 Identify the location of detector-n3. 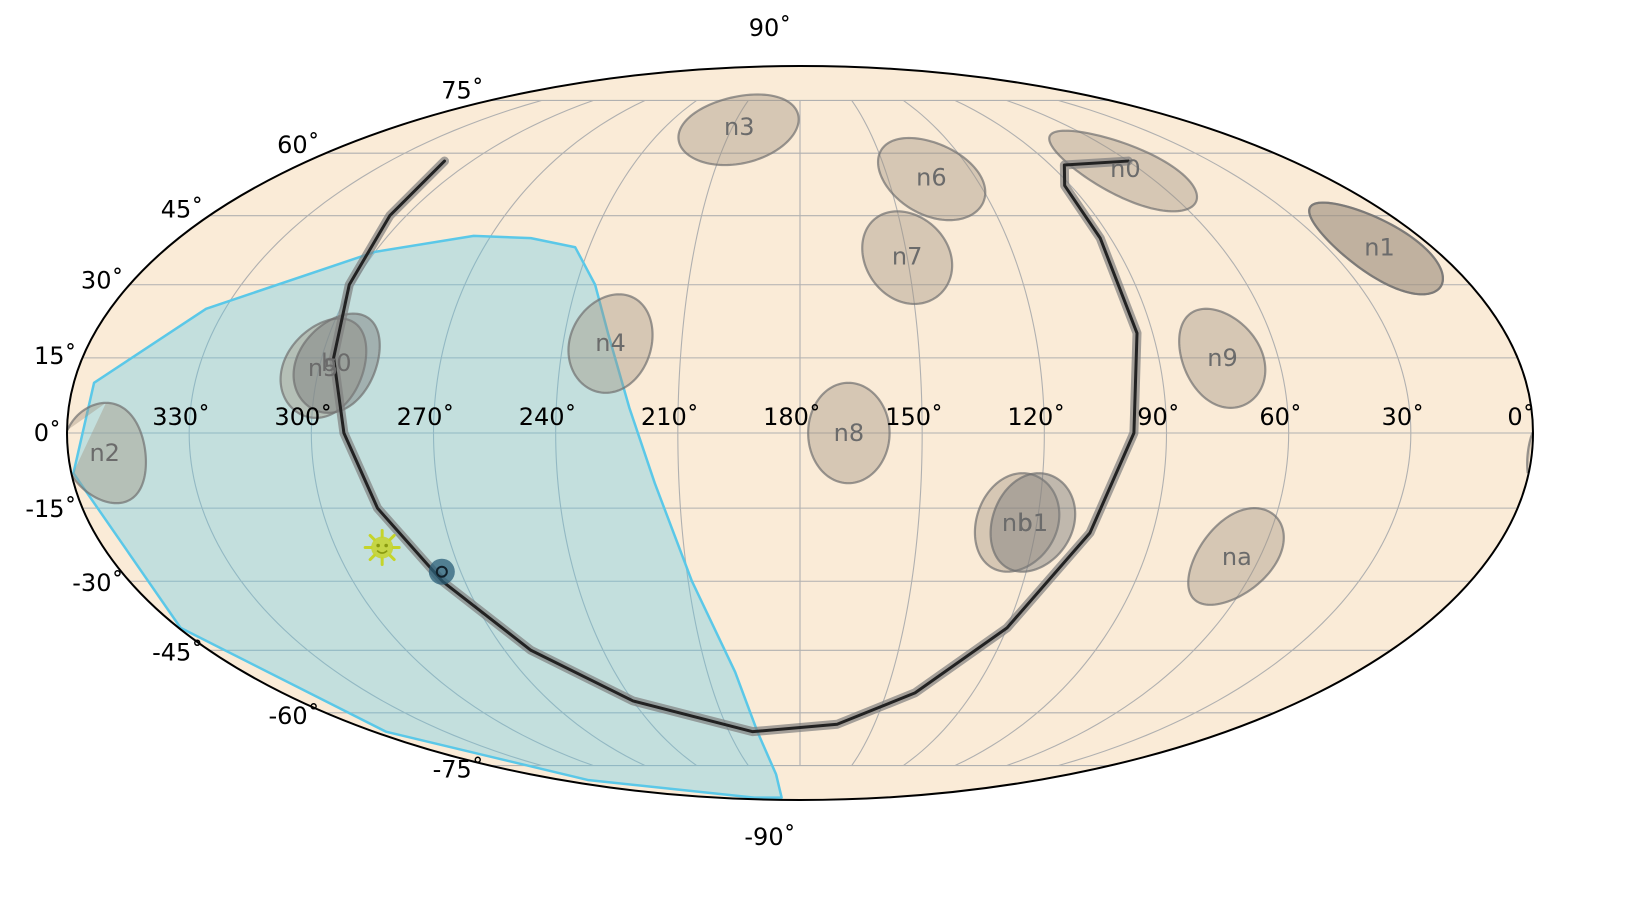
(738, 130).